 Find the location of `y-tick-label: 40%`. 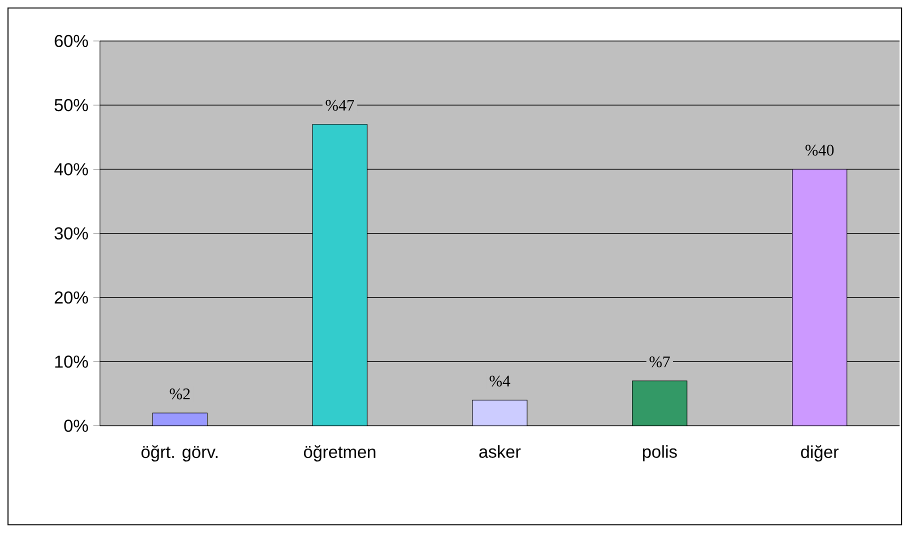

y-tick-label: 40% is located at coordinates (71, 169).